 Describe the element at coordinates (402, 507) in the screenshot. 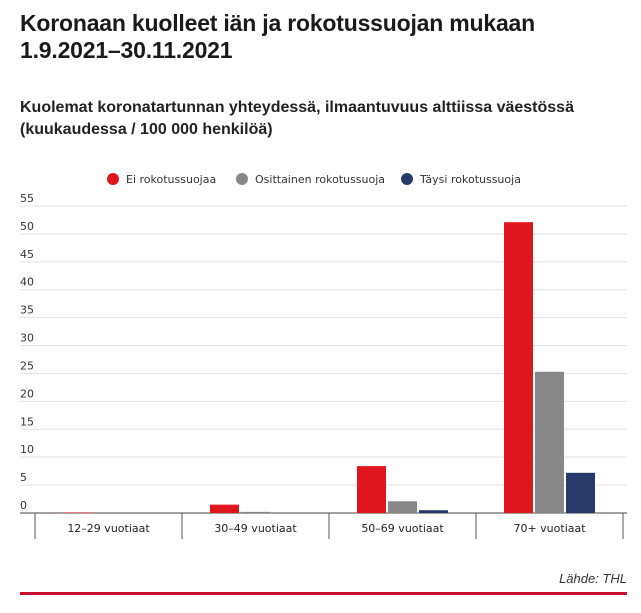

I see `bar-osittainen-rokotussuoja-50-69-vuotiaat` at that location.